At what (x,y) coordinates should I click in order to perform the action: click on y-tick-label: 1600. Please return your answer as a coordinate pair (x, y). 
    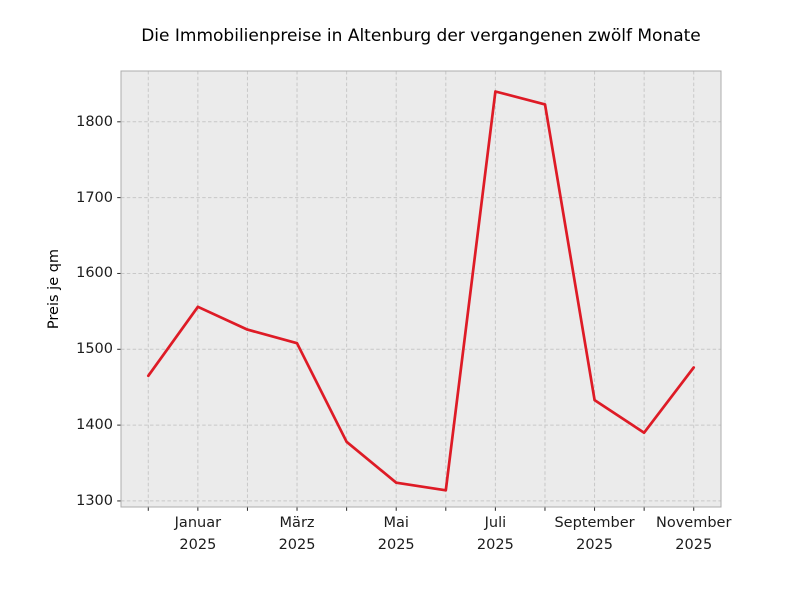
    Looking at the image, I should click on (94, 273).